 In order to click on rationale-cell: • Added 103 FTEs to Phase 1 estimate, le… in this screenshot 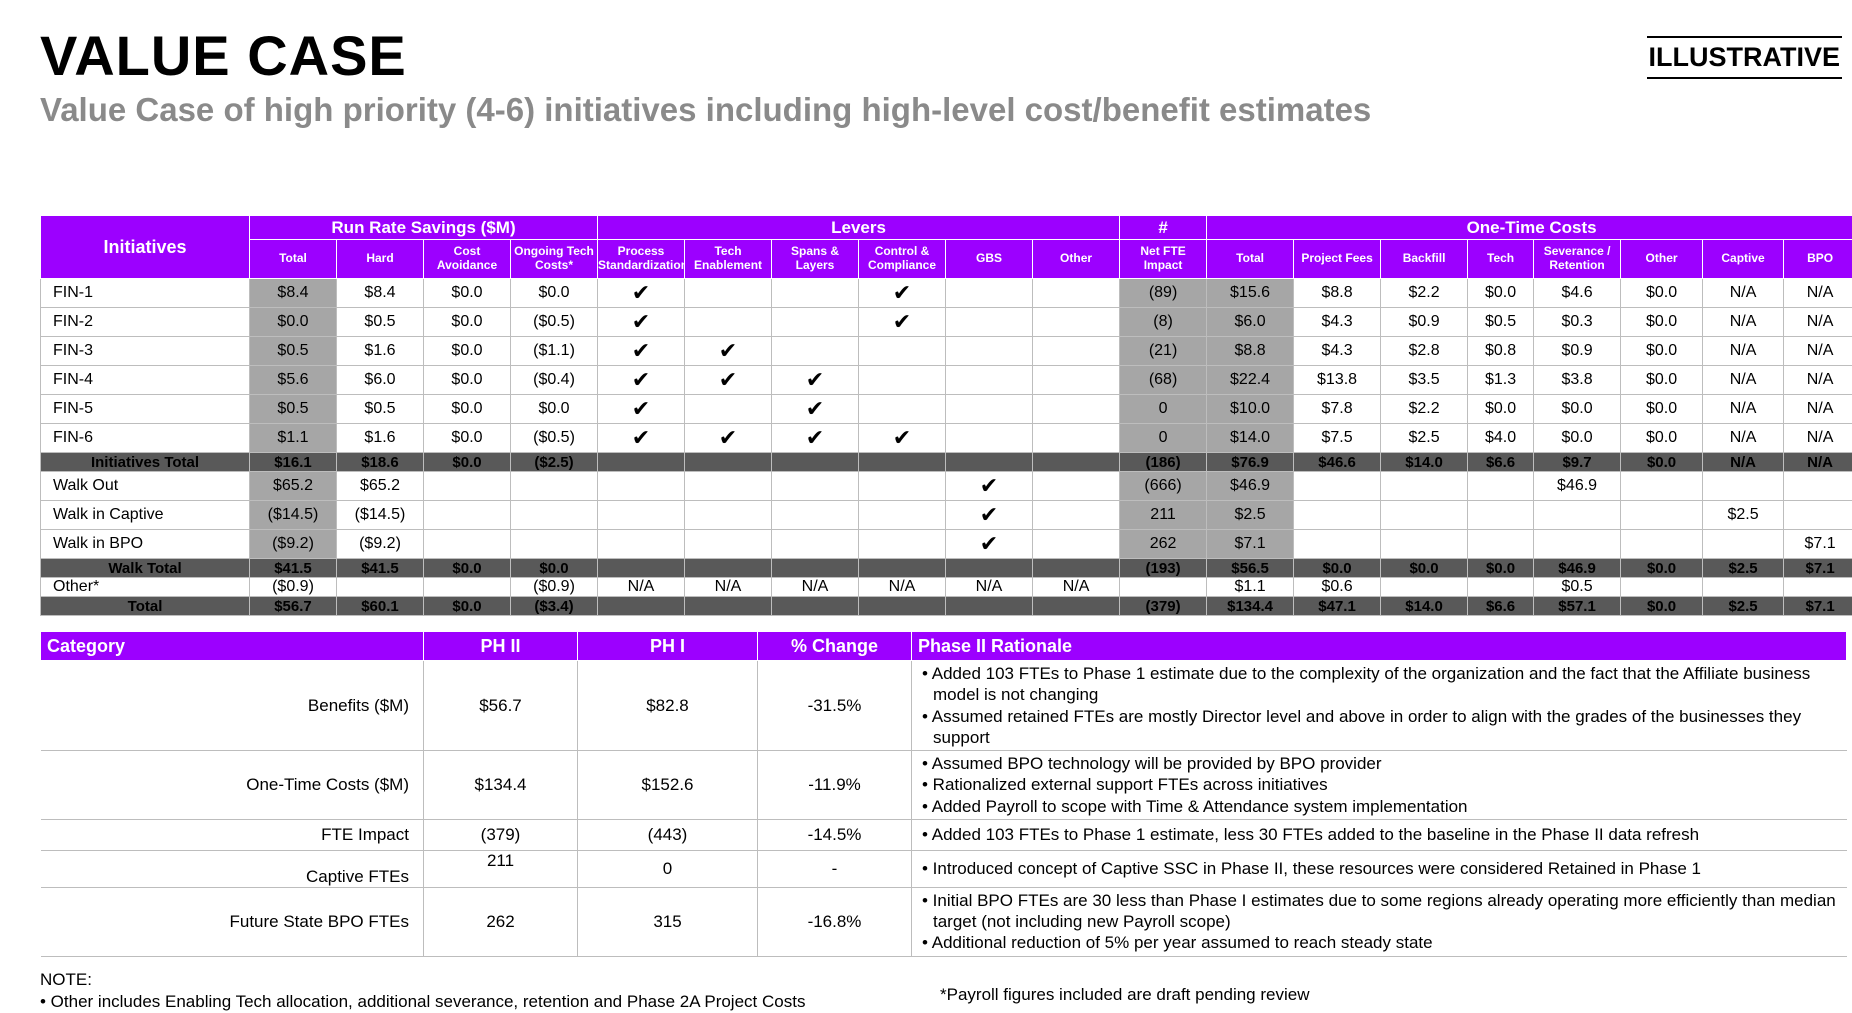, I will do `click(1379, 834)`.